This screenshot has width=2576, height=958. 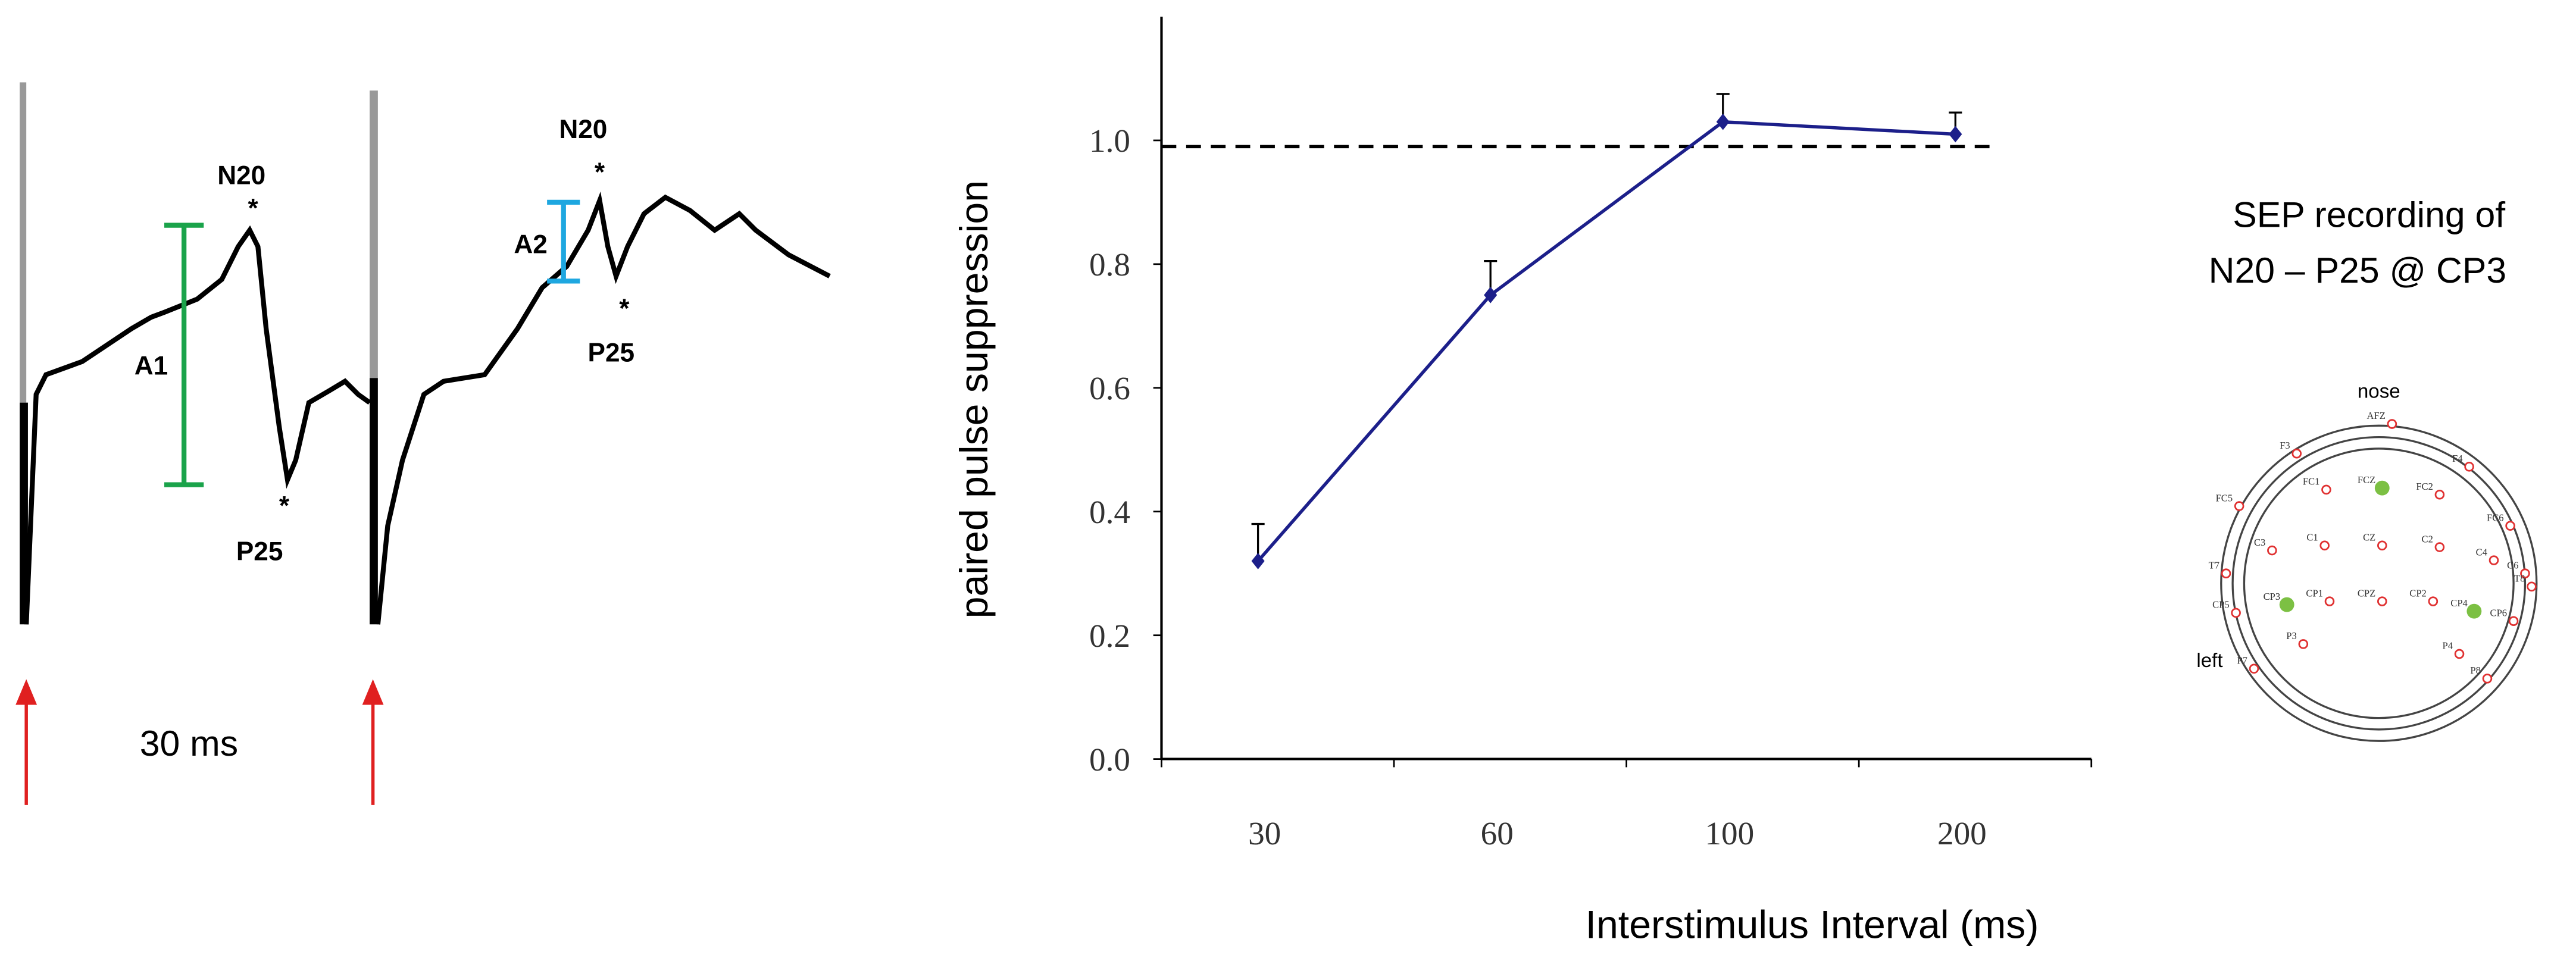 What do you see at coordinates (2242, 661) in the screenshot?
I see `electrode-label: P7` at bounding box center [2242, 661].